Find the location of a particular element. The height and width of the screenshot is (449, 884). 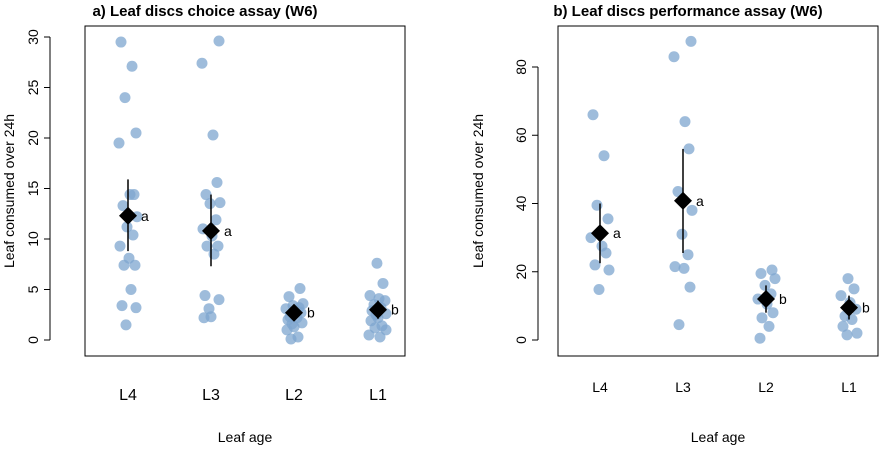

y-tick-label: 40 is located at coordinates (521, 204).